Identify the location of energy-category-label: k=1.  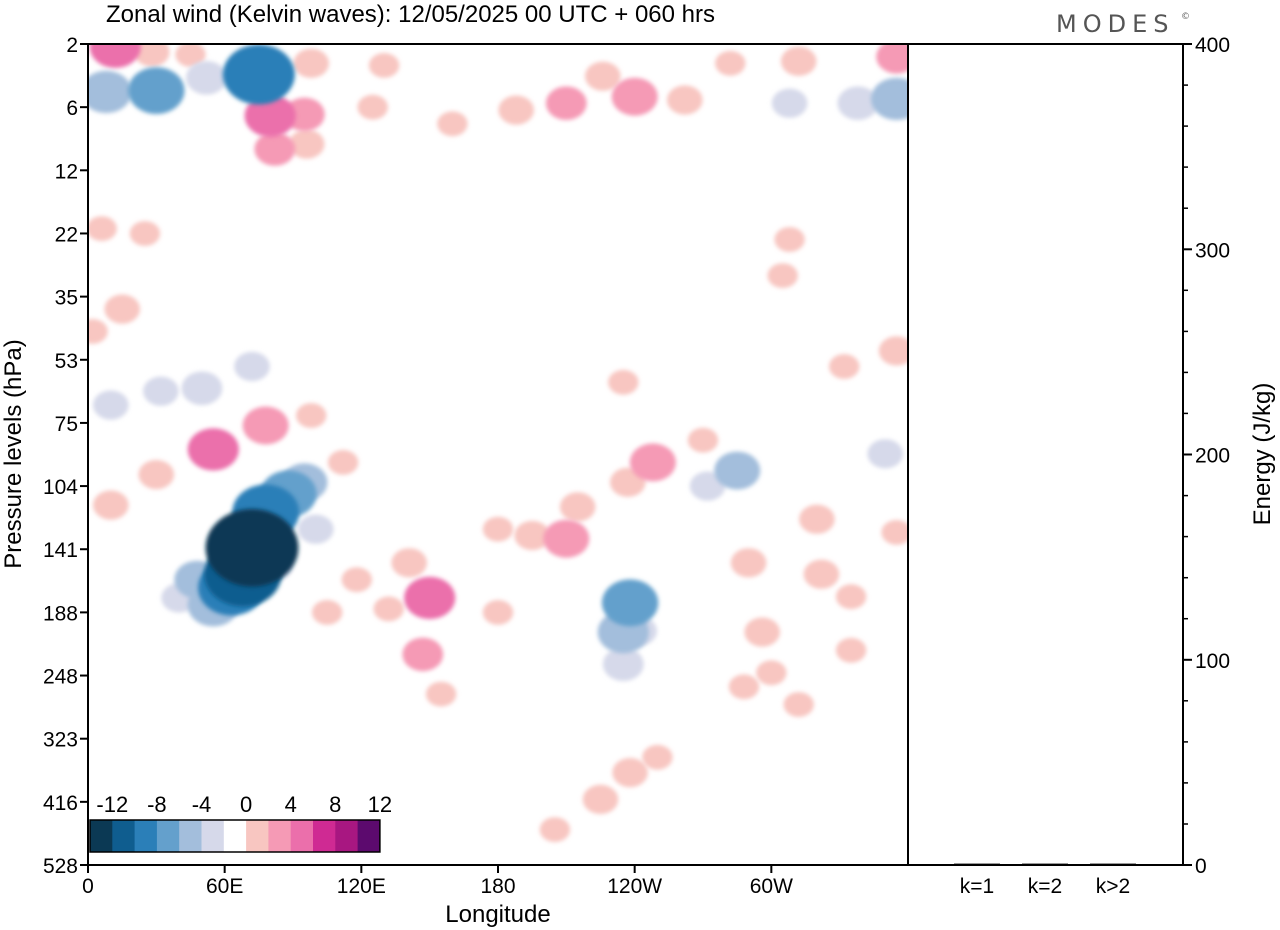
(977, 886).